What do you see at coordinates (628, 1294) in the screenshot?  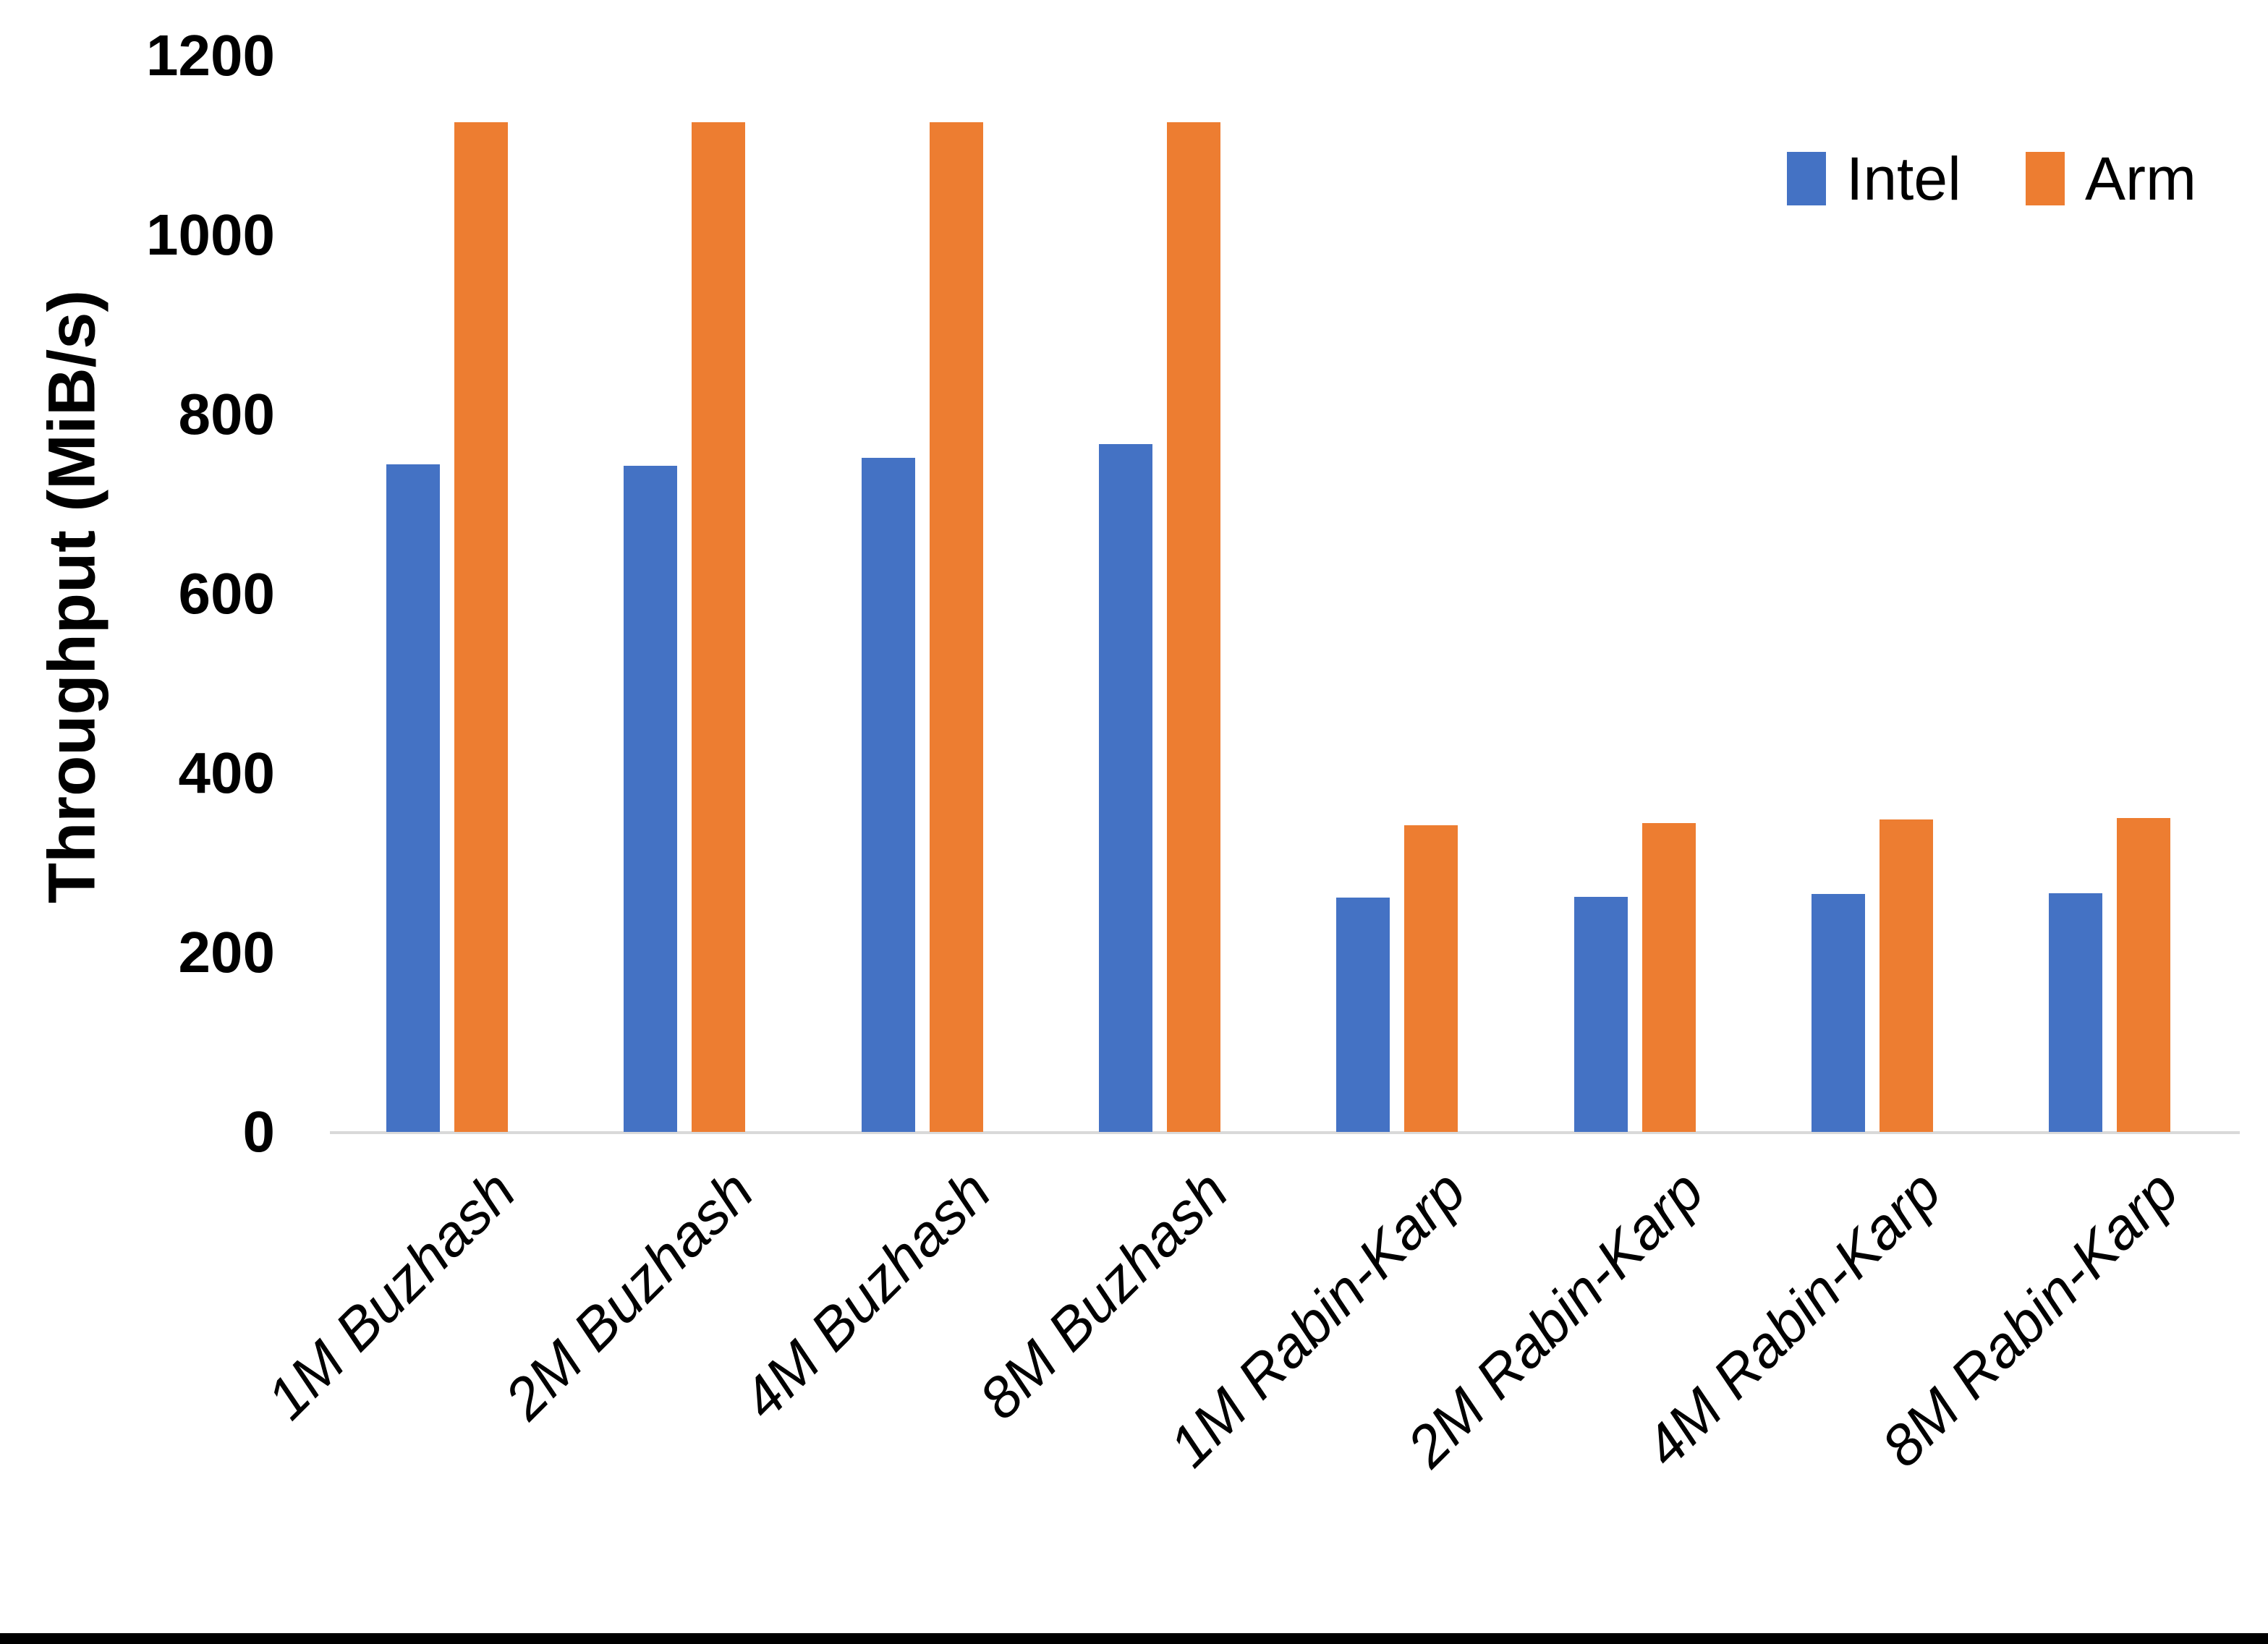 I see `x-tick-label-2m-buzhash: 2M Buzhash` at bounding box center [628, 1294].